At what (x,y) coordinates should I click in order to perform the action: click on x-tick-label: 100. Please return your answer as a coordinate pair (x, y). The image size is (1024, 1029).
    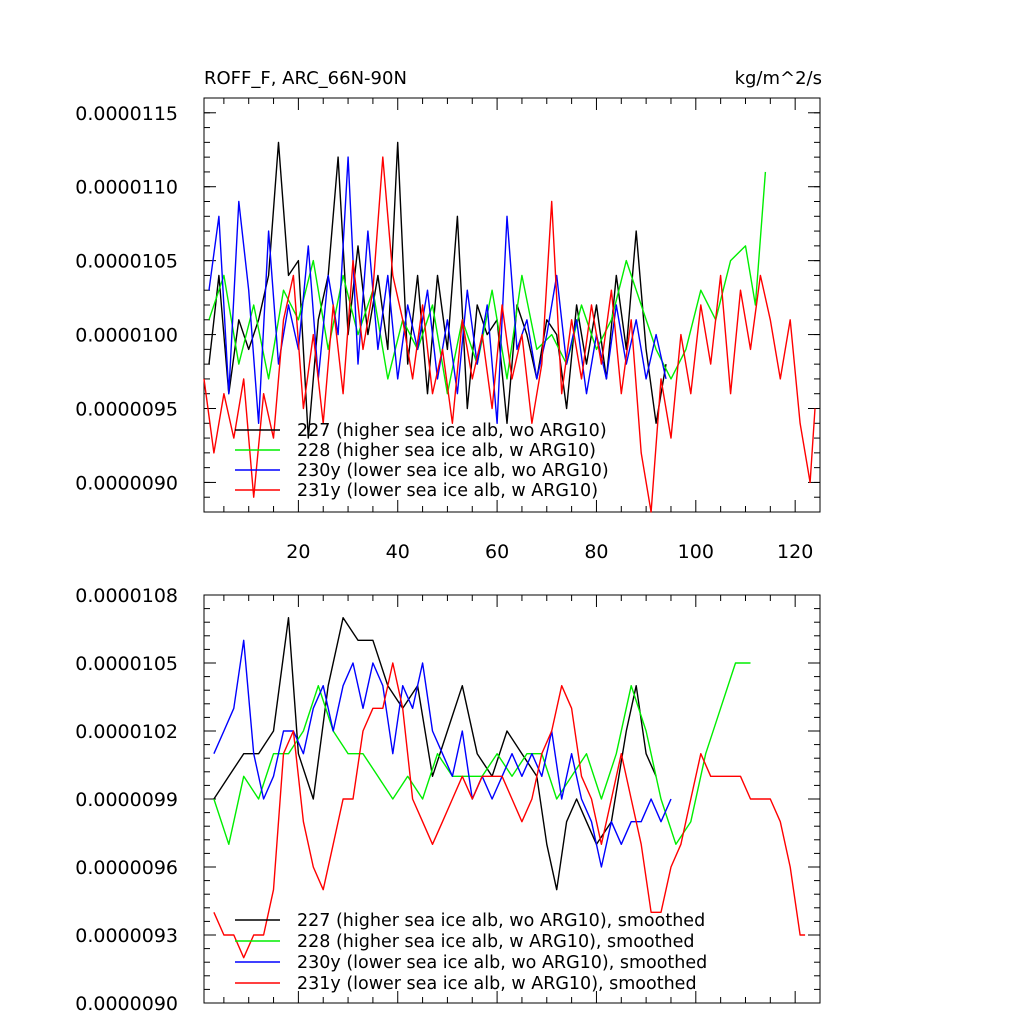
    Looking at the image, I should click on (696, 552).